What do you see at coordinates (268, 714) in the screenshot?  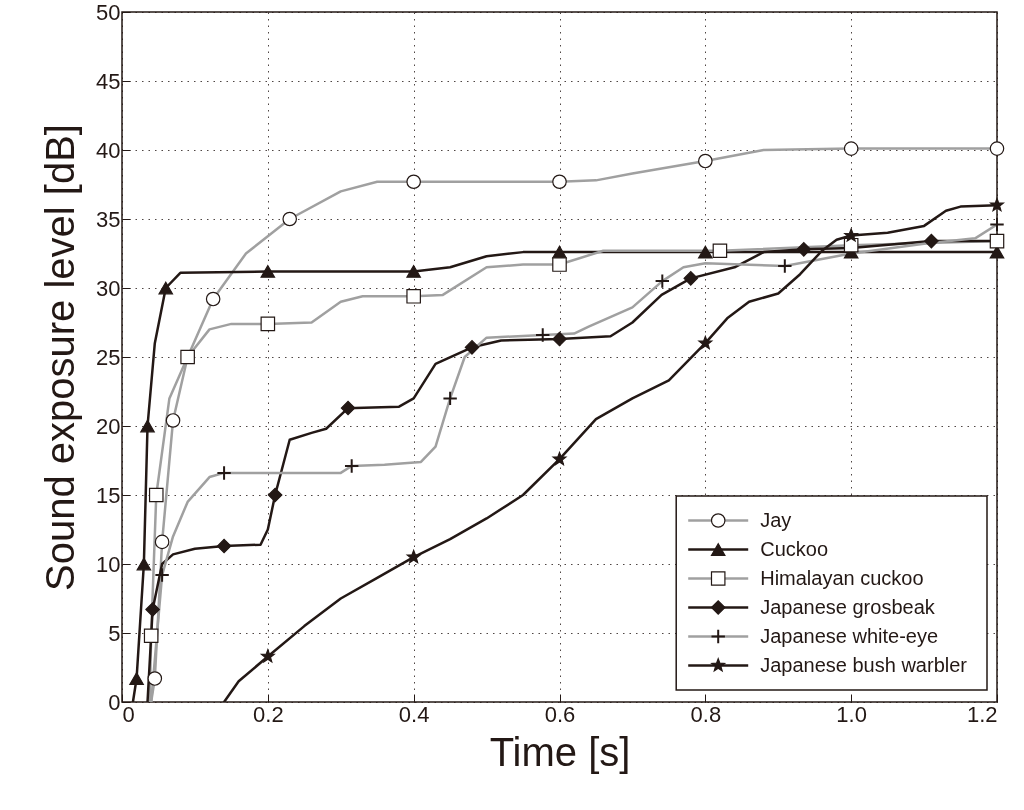 I see `x-tick-label: 0.2` at bounding box center [268, 714].